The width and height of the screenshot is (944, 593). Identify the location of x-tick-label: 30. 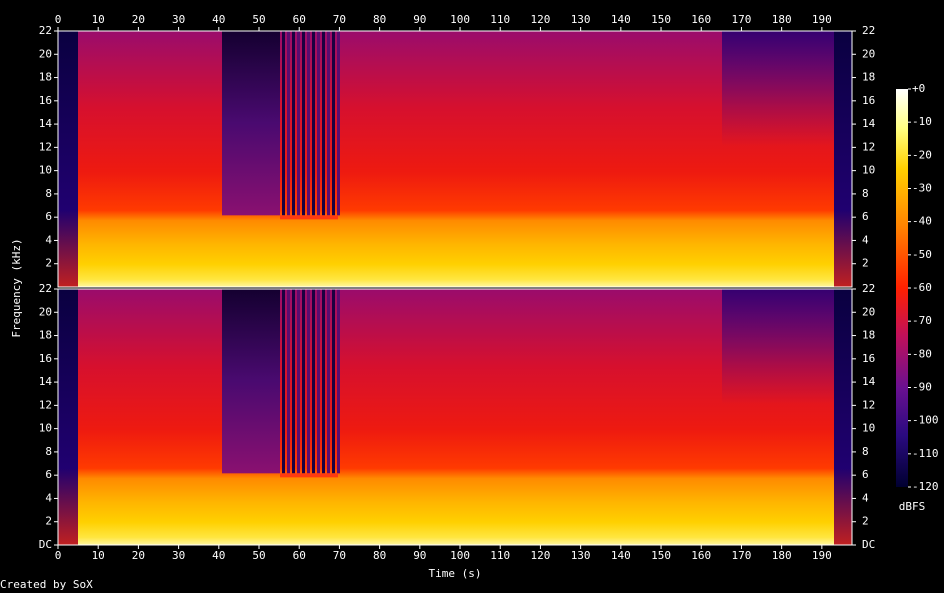
(178, 555).